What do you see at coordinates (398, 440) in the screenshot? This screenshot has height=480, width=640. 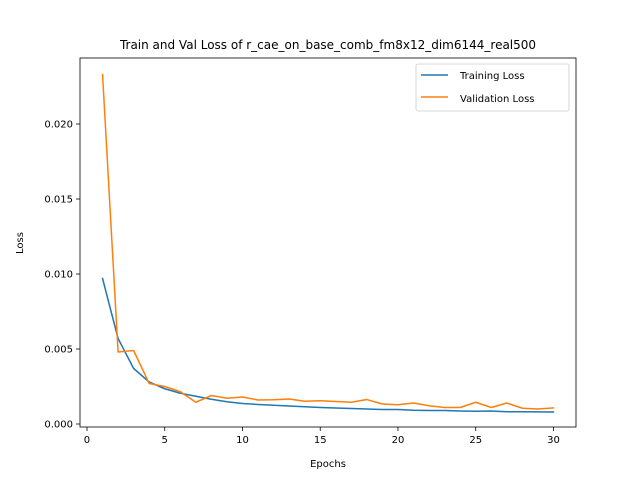 I see `x-tick-label: 20` at bounding box center [398, 440].